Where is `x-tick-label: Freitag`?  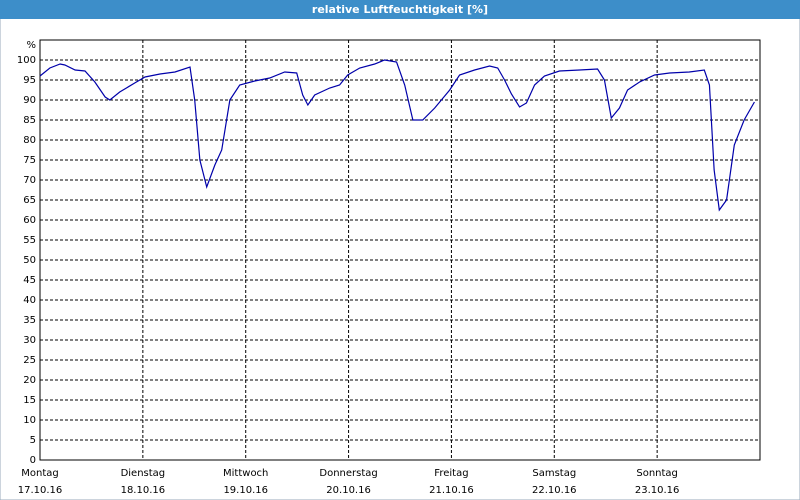 x-tick-label: Freitag is located at coordinates (451, 473).